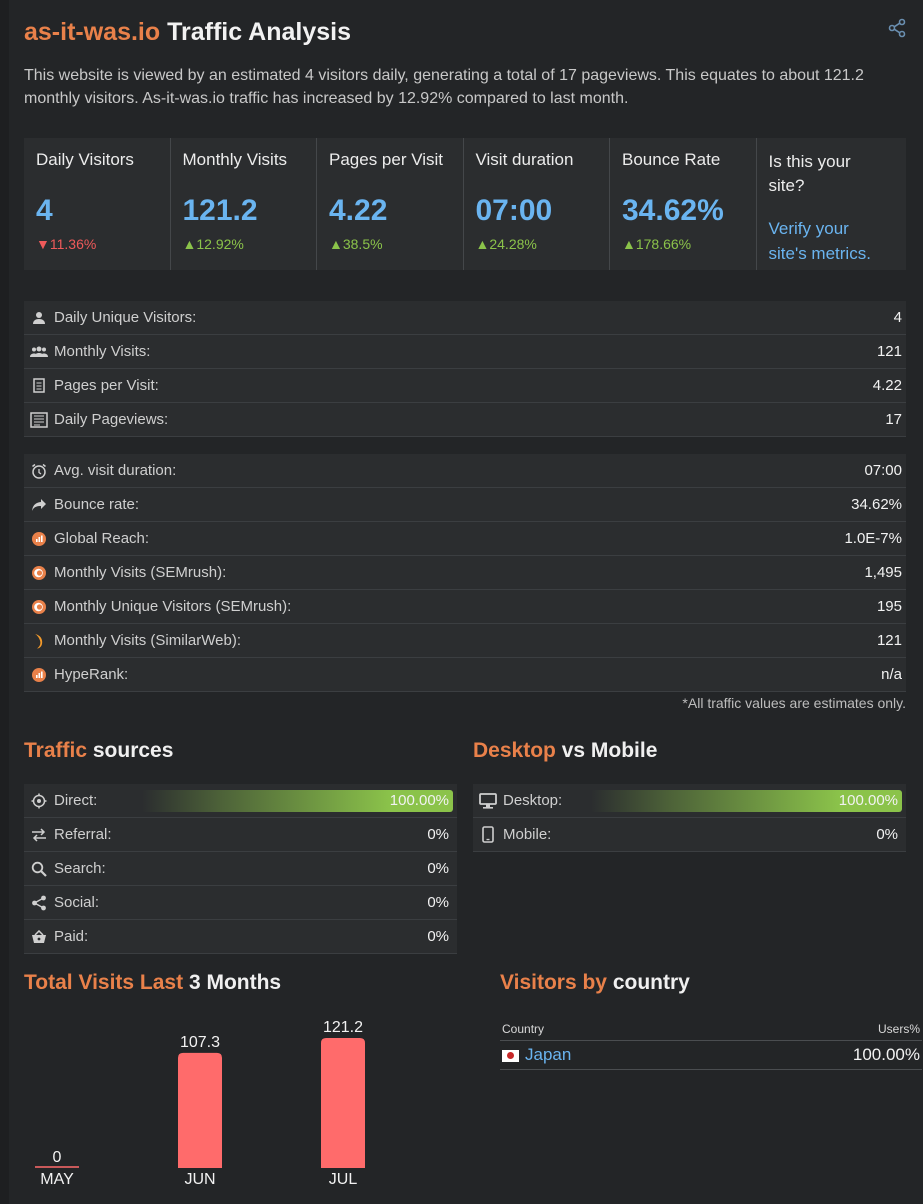 This screenshot has width=923, height=1204. What do you see at coordinates (358, 210) in the screenshot?
I see `card-value: 4.22` at bounding box center [358, 210].